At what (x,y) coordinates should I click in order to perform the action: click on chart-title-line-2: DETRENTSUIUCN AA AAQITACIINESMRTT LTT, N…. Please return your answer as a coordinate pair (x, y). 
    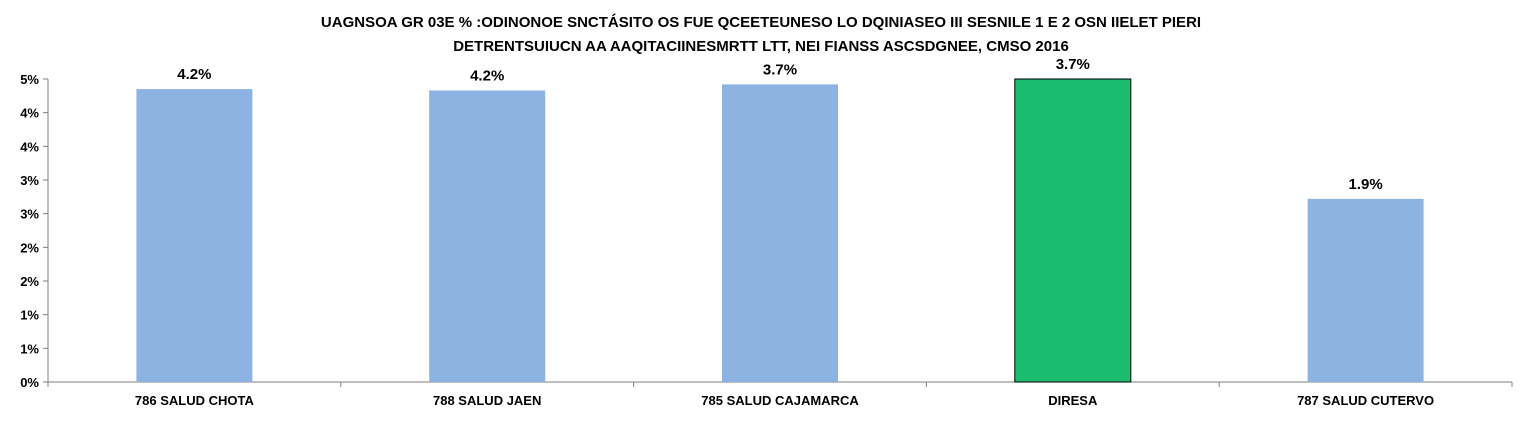
    Looking at the image, I should click on (761, 46).